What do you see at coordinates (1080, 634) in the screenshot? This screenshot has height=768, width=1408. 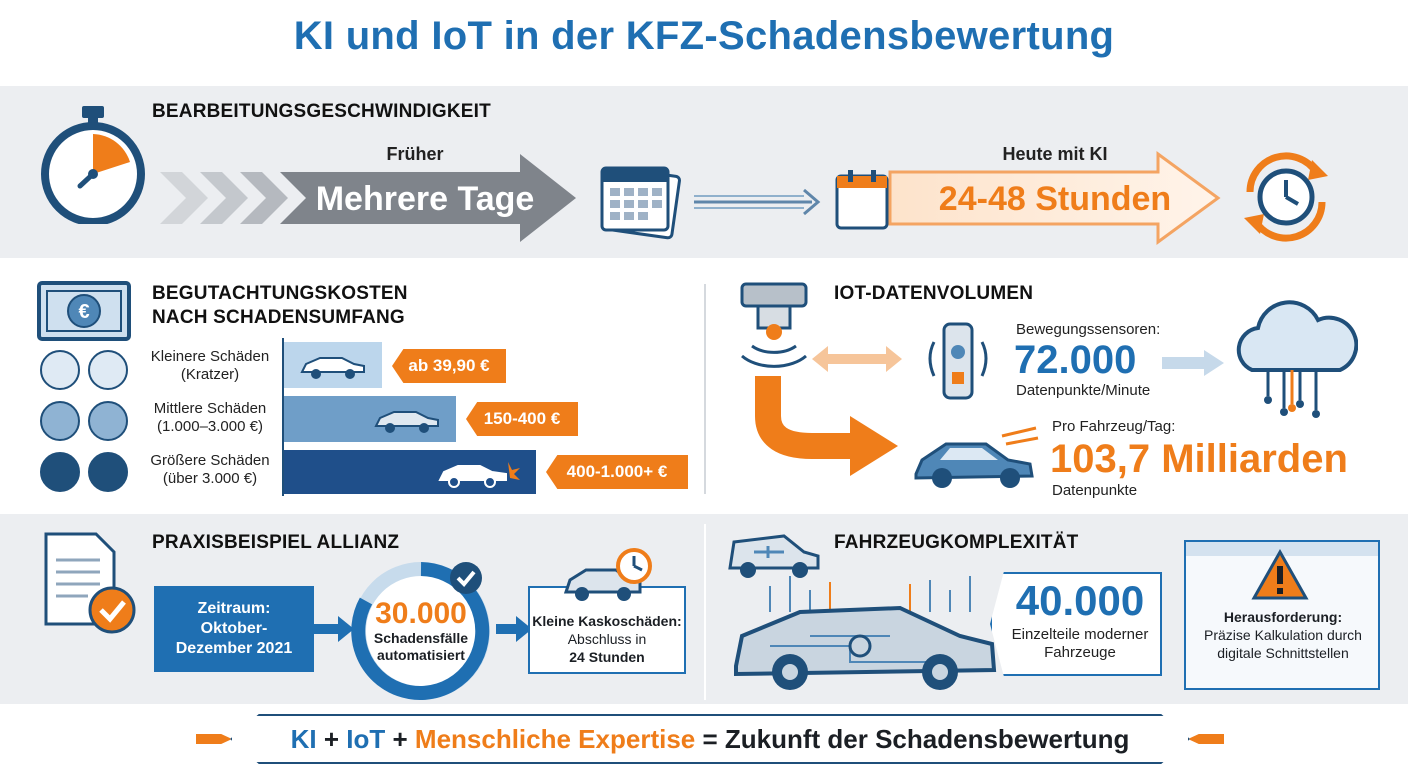 I see `parts-caption-line1: Einzelteile moderner` at bounding box center [1080, 634].